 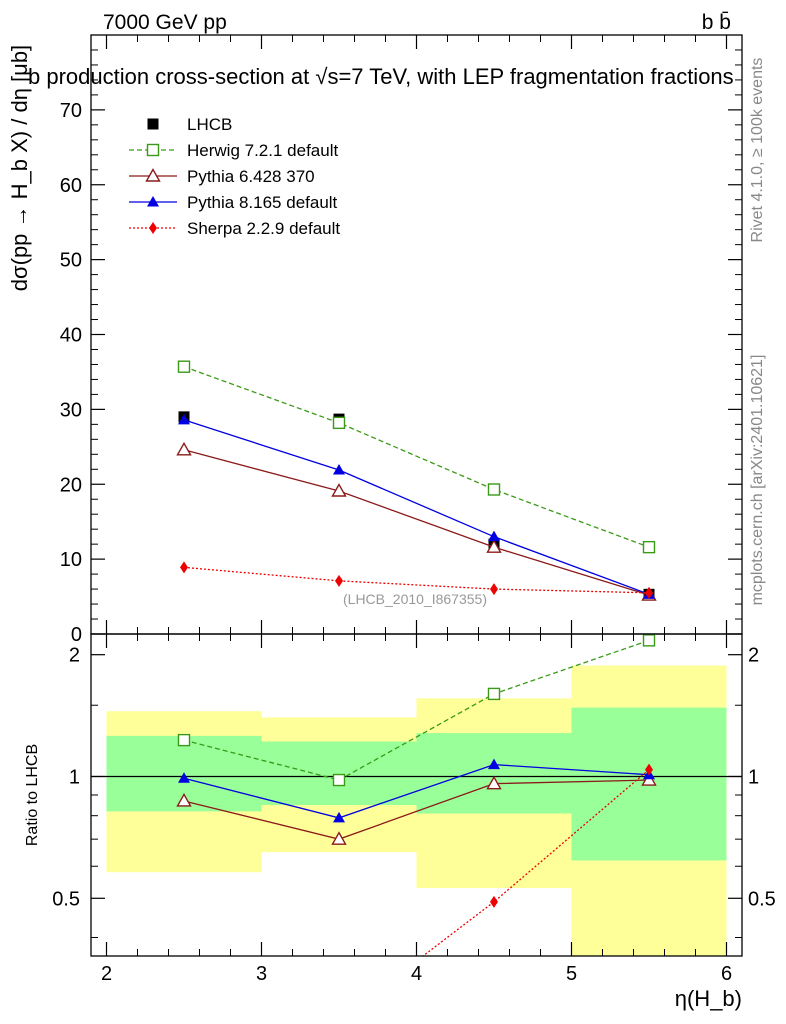 I want to click on header-process: 7000 GeV pp, so click(x=165, y=22).